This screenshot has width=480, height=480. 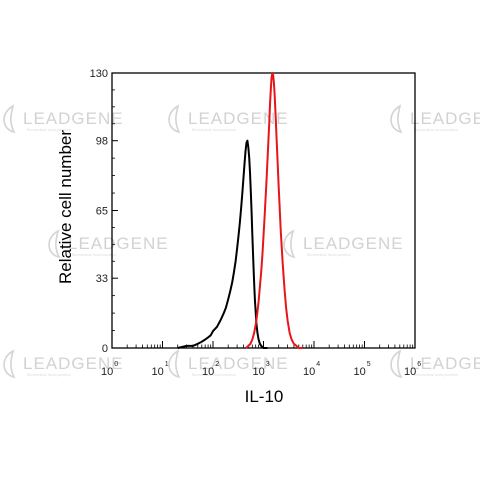 I want to click on x-axis-ticks: 10⁰ 10¹ 10² 10³ 10⁴ 10⁵ 10⁶, so click(x=261, y=359).